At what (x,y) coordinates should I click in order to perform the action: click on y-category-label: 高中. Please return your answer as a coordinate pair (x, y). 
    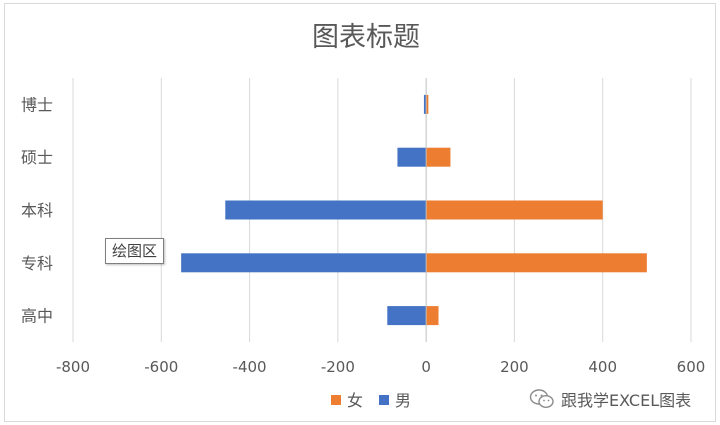
    Looking at the image, I should click on (37, 316).